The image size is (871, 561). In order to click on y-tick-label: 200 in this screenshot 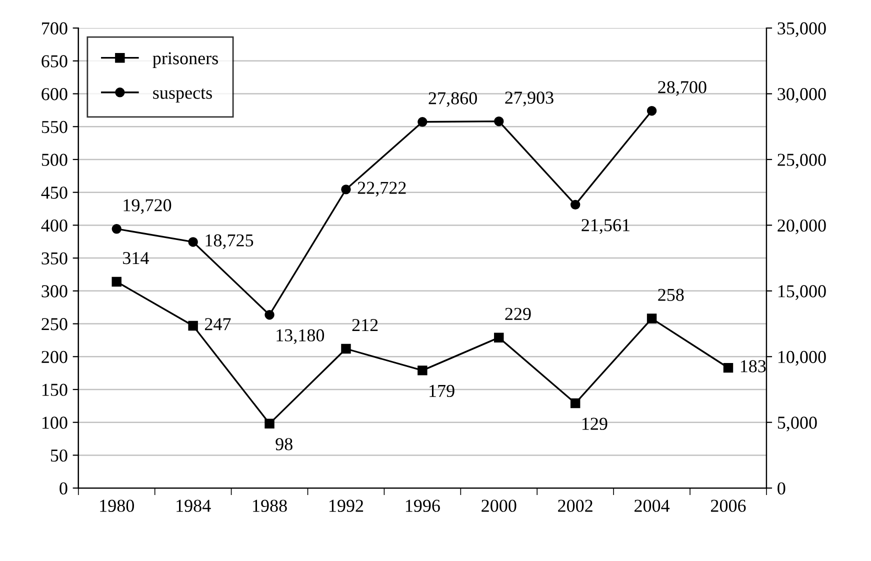, I will do `click(55, 357)`.